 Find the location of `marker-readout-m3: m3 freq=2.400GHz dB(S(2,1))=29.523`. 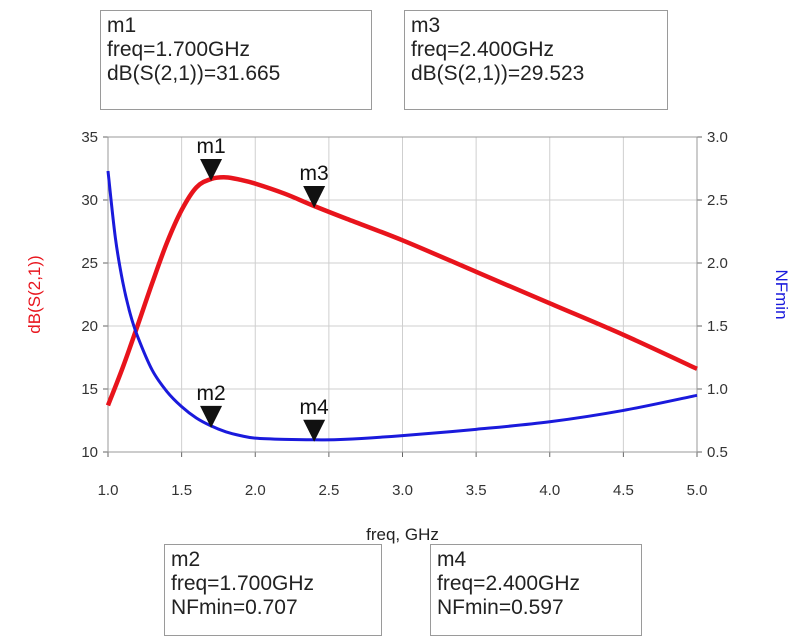

marker-readout-m3: m3 freq=2.400GHz dB(S(2,1))=29.523 is located at coordinates (536, 60).